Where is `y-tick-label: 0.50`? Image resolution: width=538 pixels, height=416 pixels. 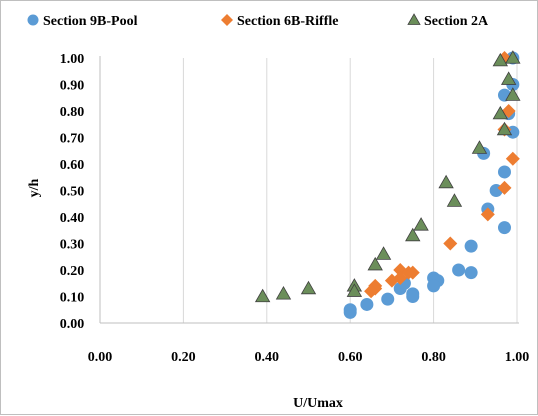 y-tick-label: 0.50 is located at coordinates (72, 192).